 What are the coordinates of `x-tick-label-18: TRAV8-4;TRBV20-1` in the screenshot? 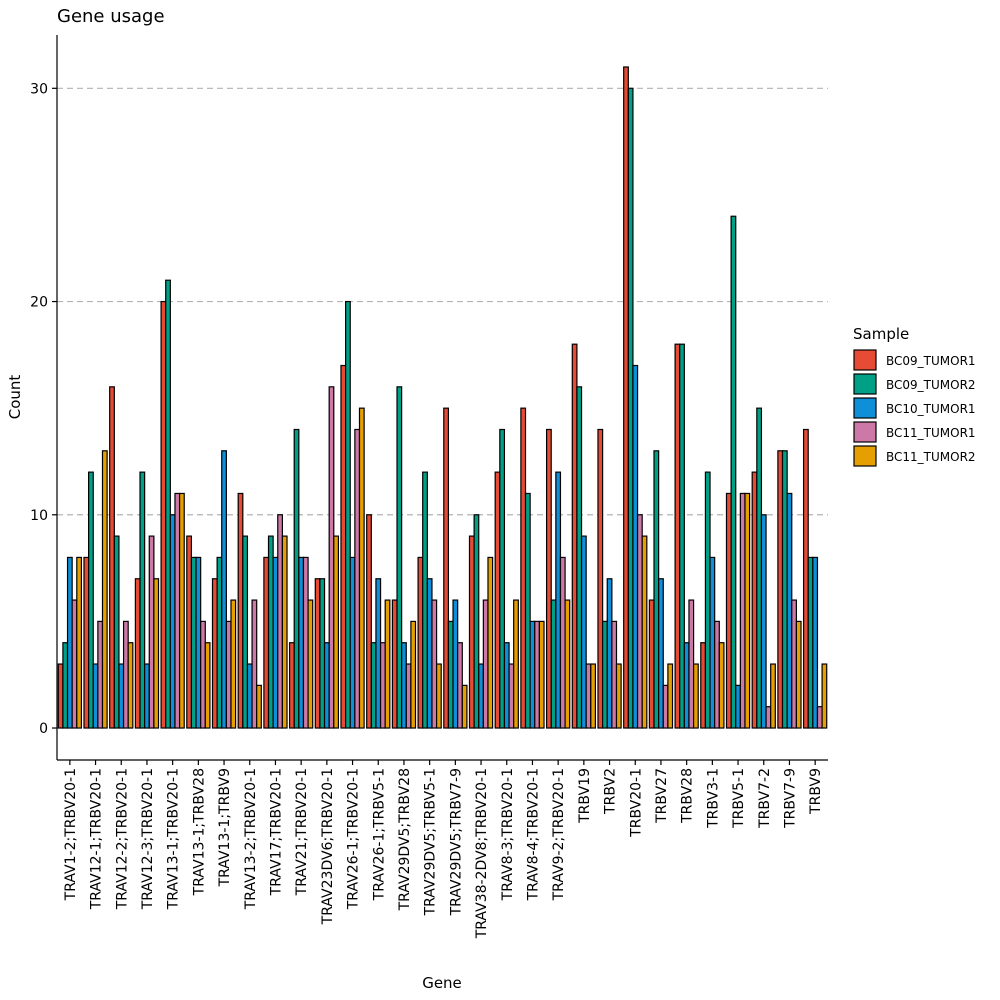 It's located at (533, 834).